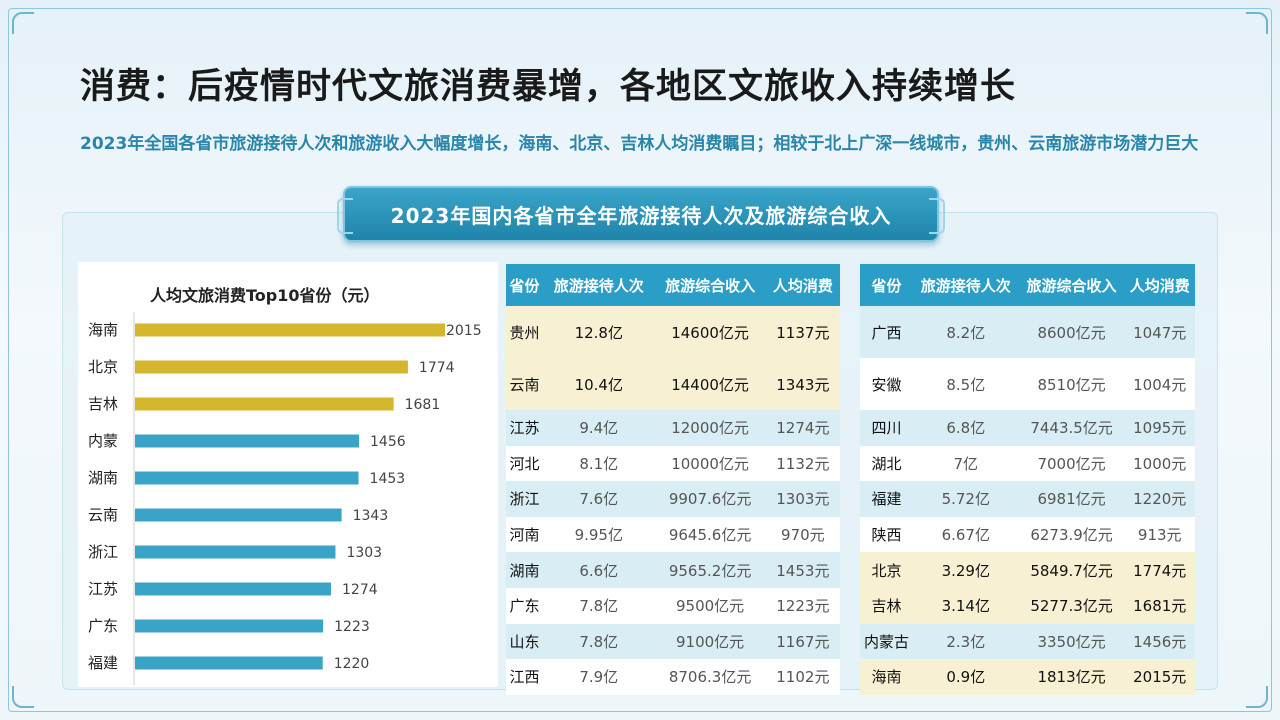  What do you see at coordinates (599, 570) in the screenshot?
I see `cell-visits: 6.6亿` at bounding box center [599, 570].